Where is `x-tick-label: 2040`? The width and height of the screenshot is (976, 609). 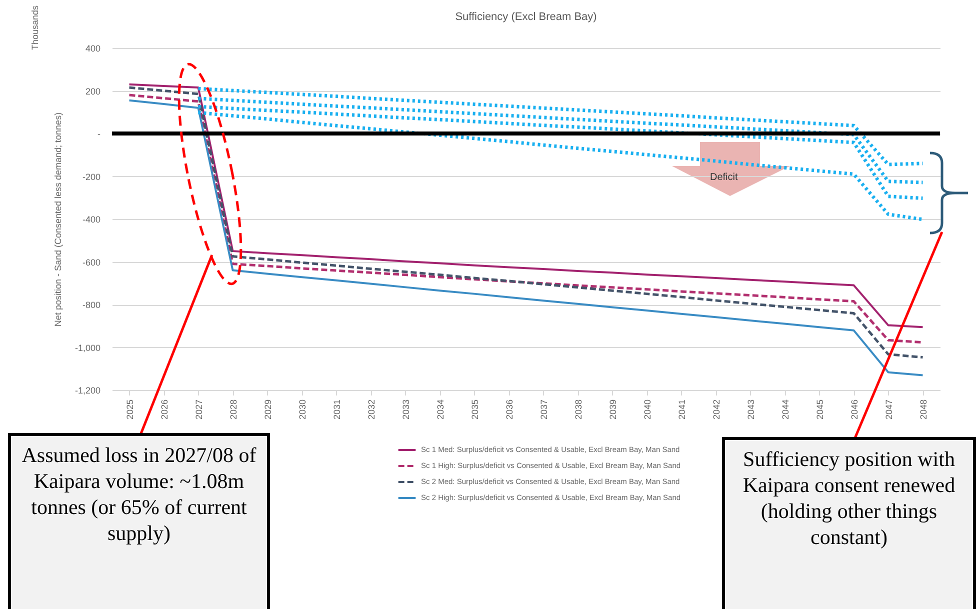
x-tick-label: 2040 is located at coordinates (647, 410).